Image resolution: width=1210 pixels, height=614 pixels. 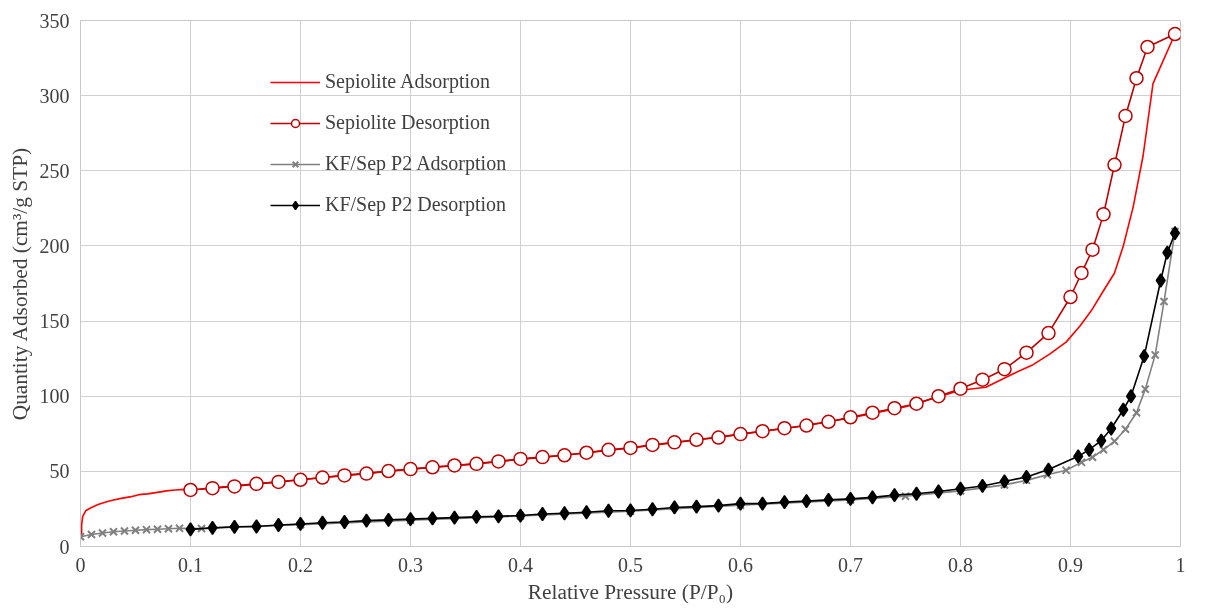 What do you see at coordinates (54, 245) in the screenshot?
I see `y-tick-label: 200` at bounding box center [54, 245].